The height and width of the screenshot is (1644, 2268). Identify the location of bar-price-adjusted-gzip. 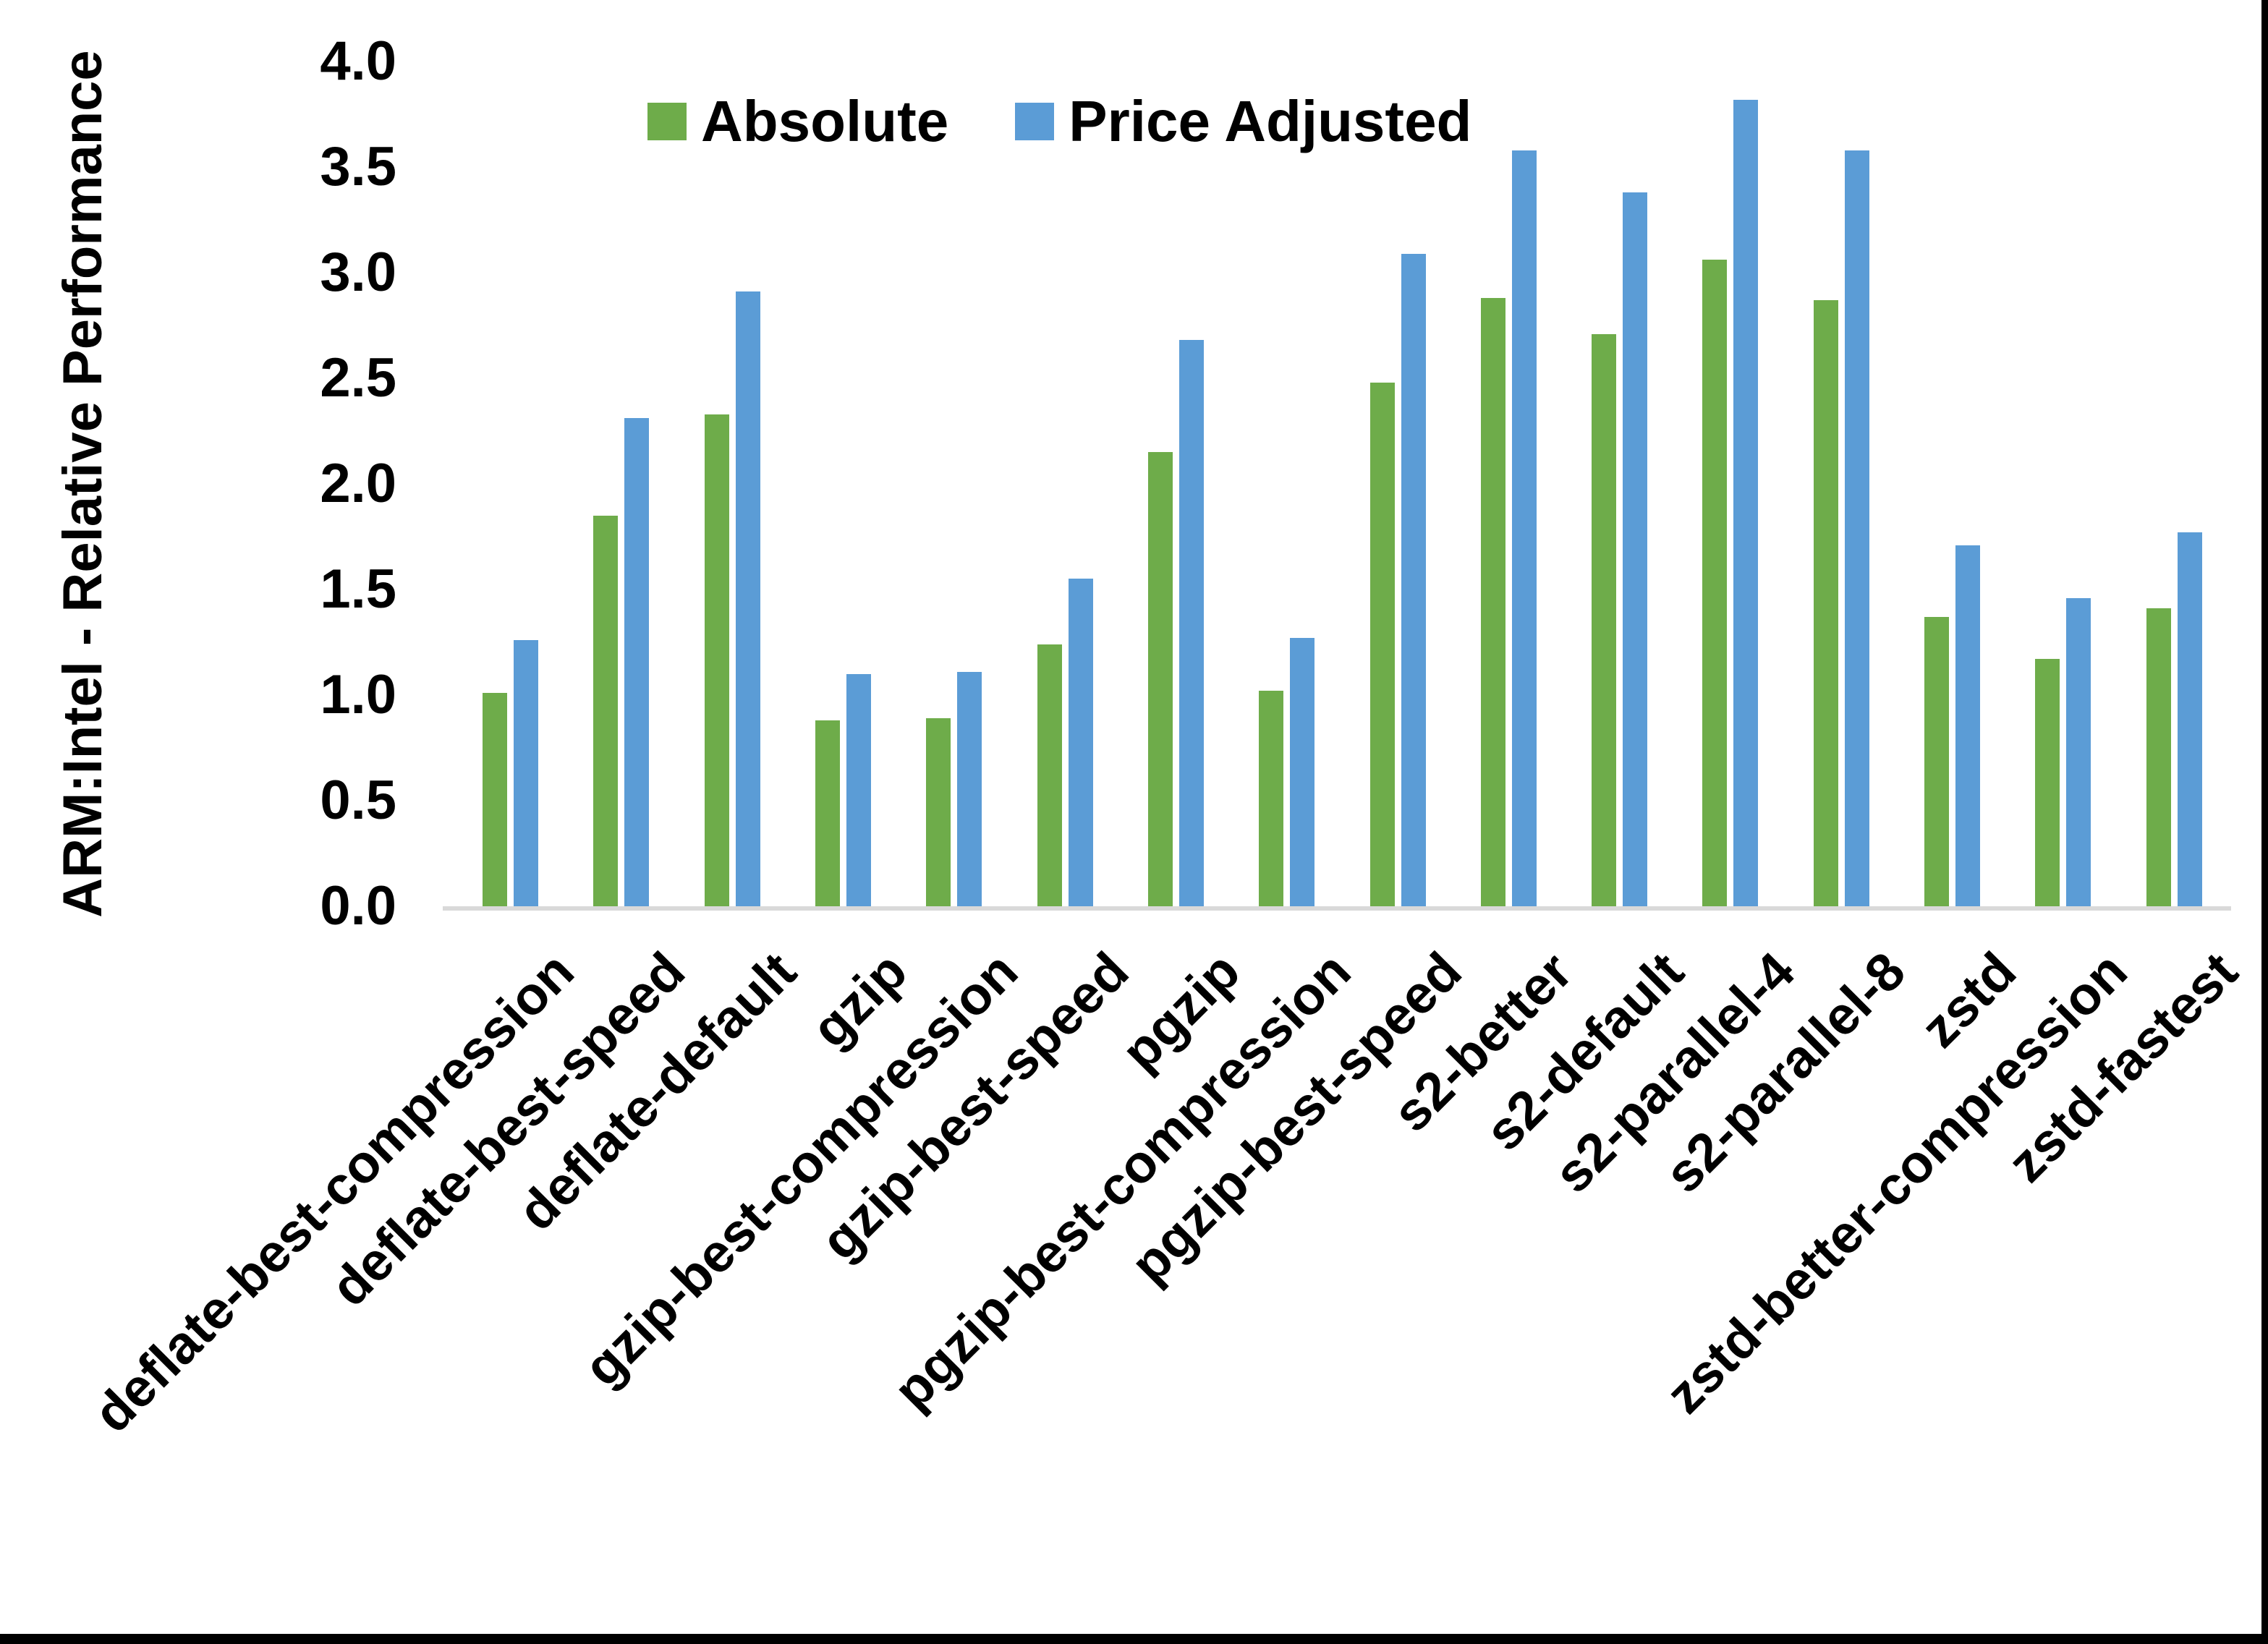
(858, 790).